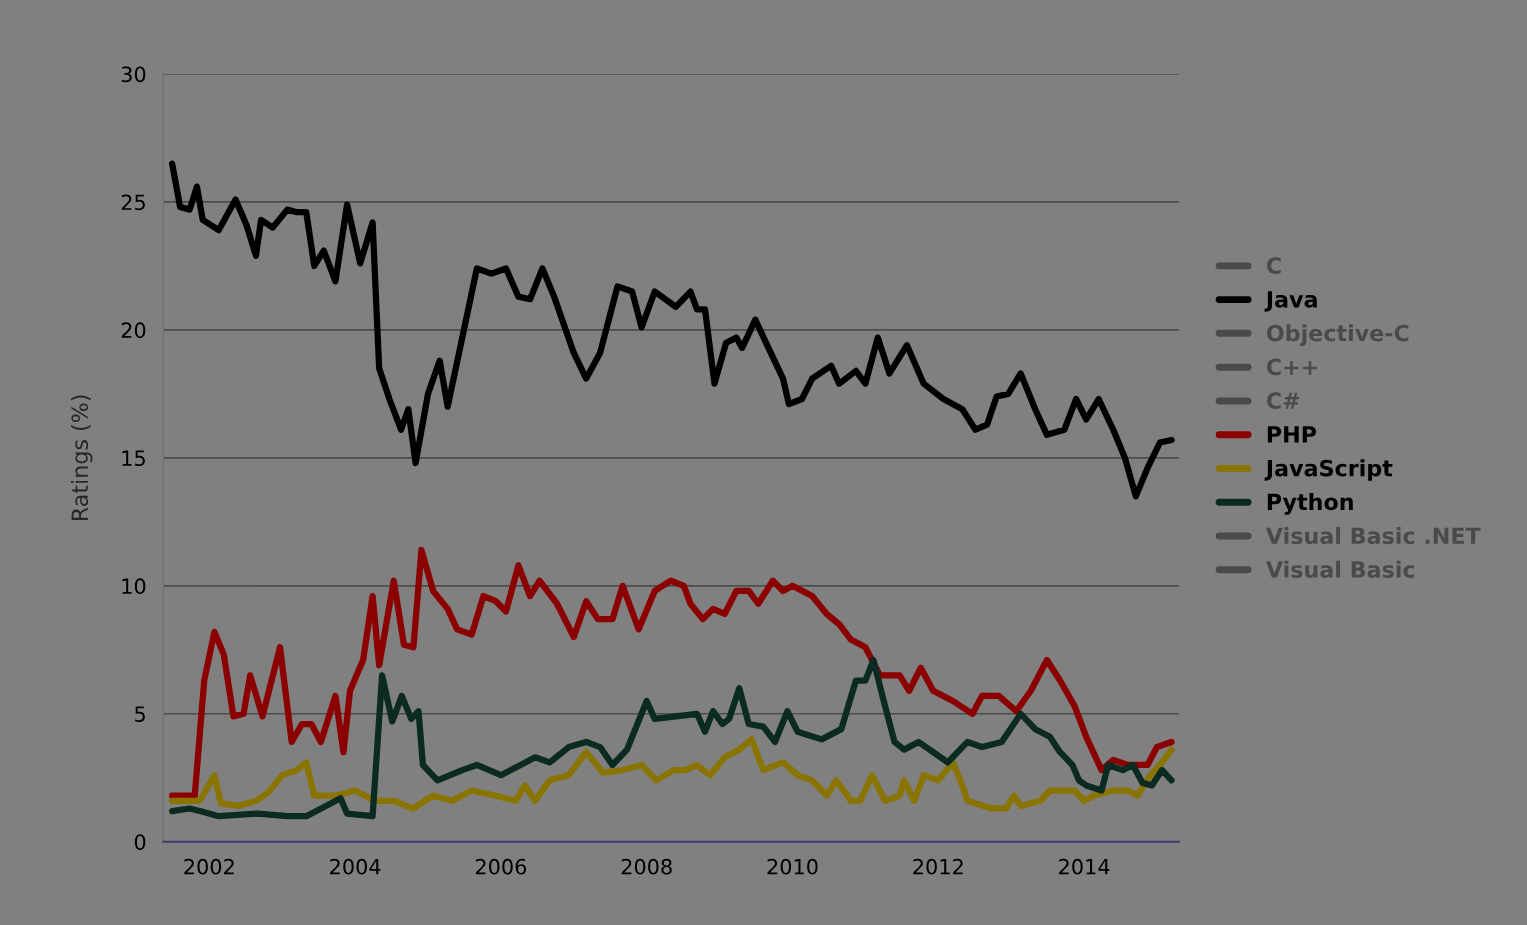  I want to click on x-tick-label: 2014, so click(1084, 866).